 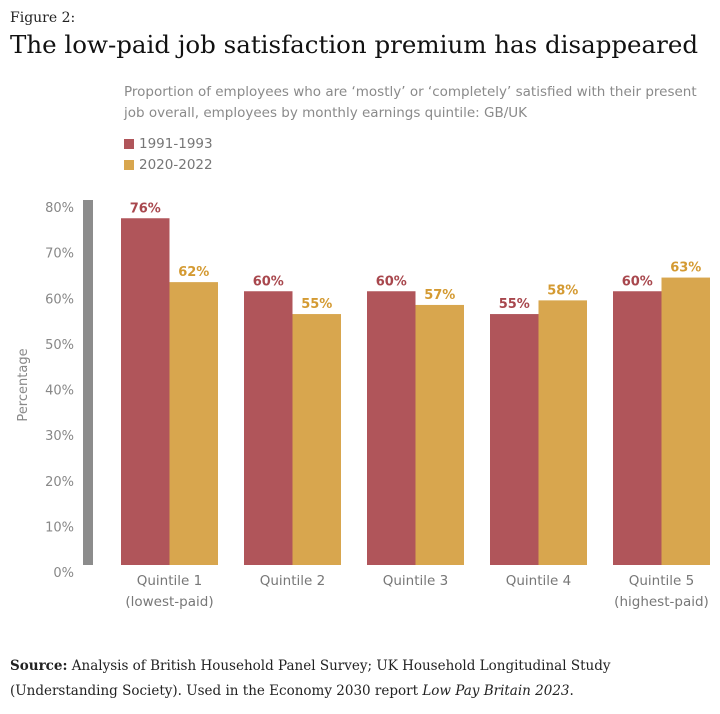 What do you see at coordinates (59, 436) in the screenshot?
I see `y-tick-label: 30%` at bounding box center [59, 436].